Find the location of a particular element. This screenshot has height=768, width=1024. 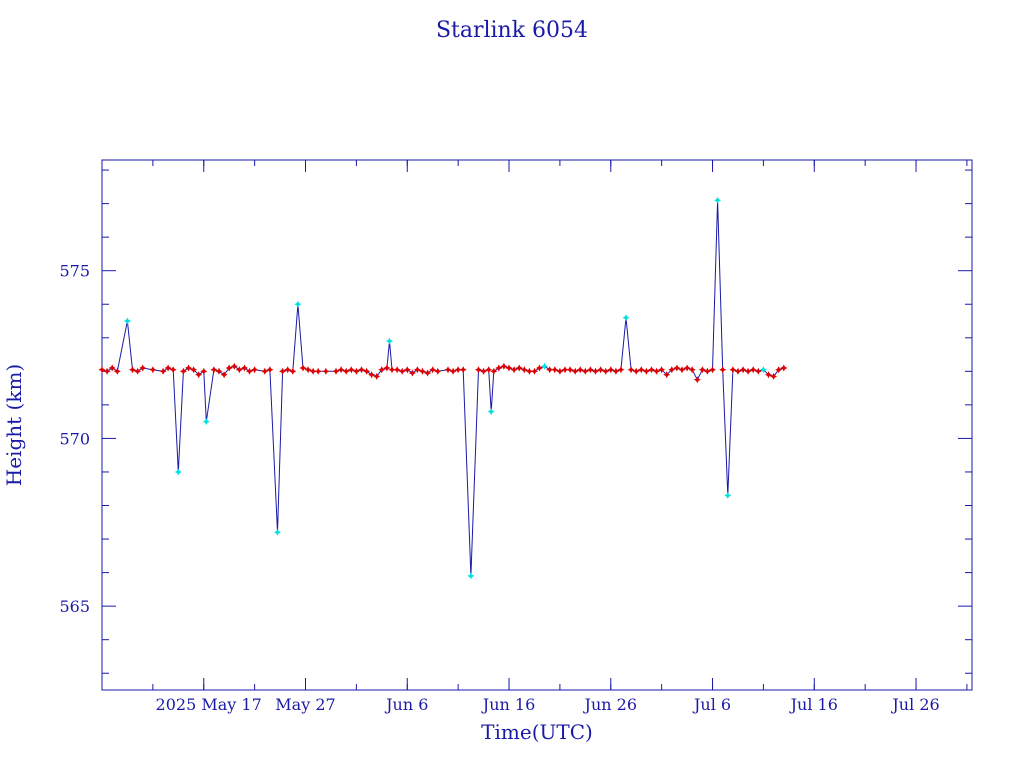

x-tick-label: Jul 6 is located at coordinates (711, 704).